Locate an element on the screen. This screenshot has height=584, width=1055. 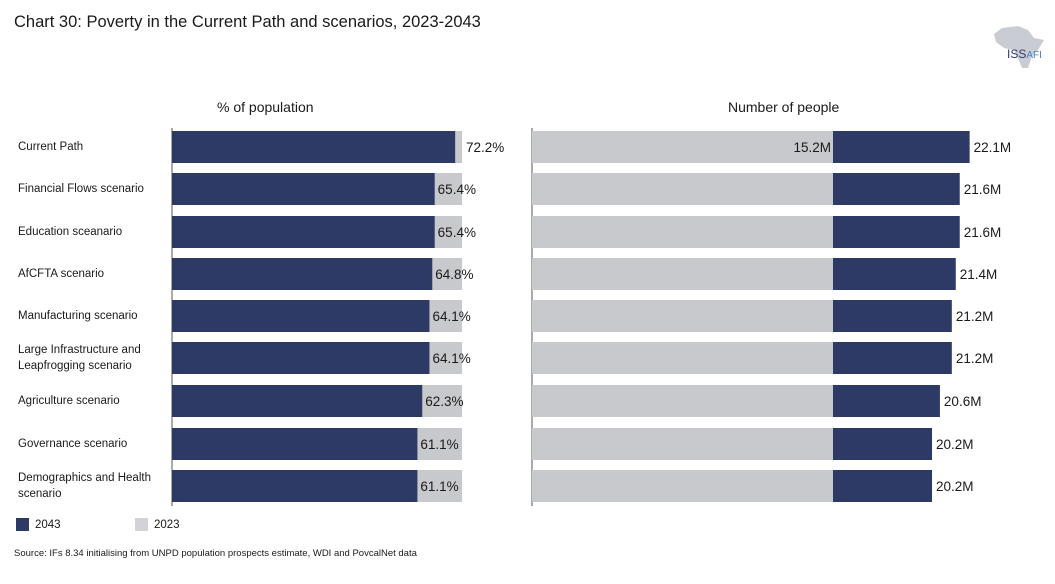
data-label-people: 21.4M is located at coordinates (979, 274).